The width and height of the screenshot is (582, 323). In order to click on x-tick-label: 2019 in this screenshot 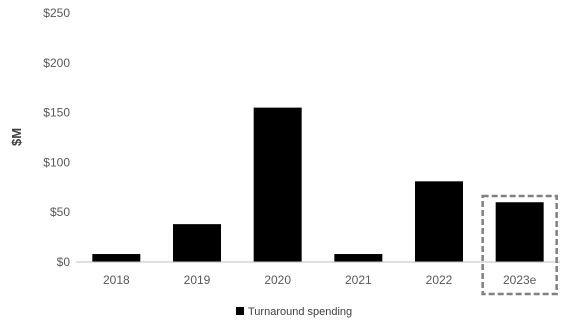, I will do `click(197, 280)`.